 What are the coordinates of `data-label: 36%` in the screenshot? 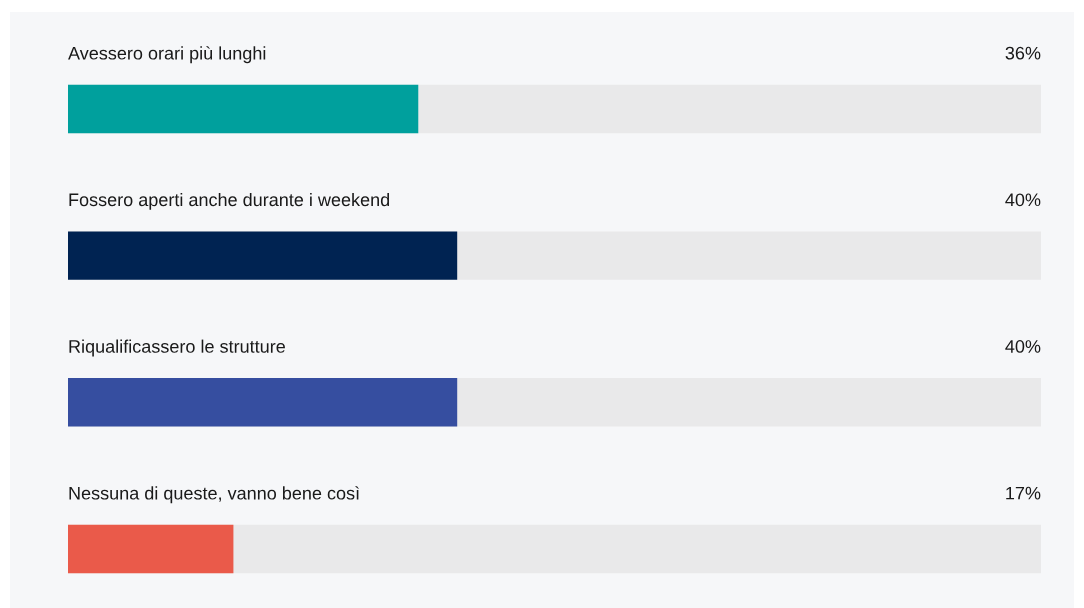 It's located at (1023, 53).